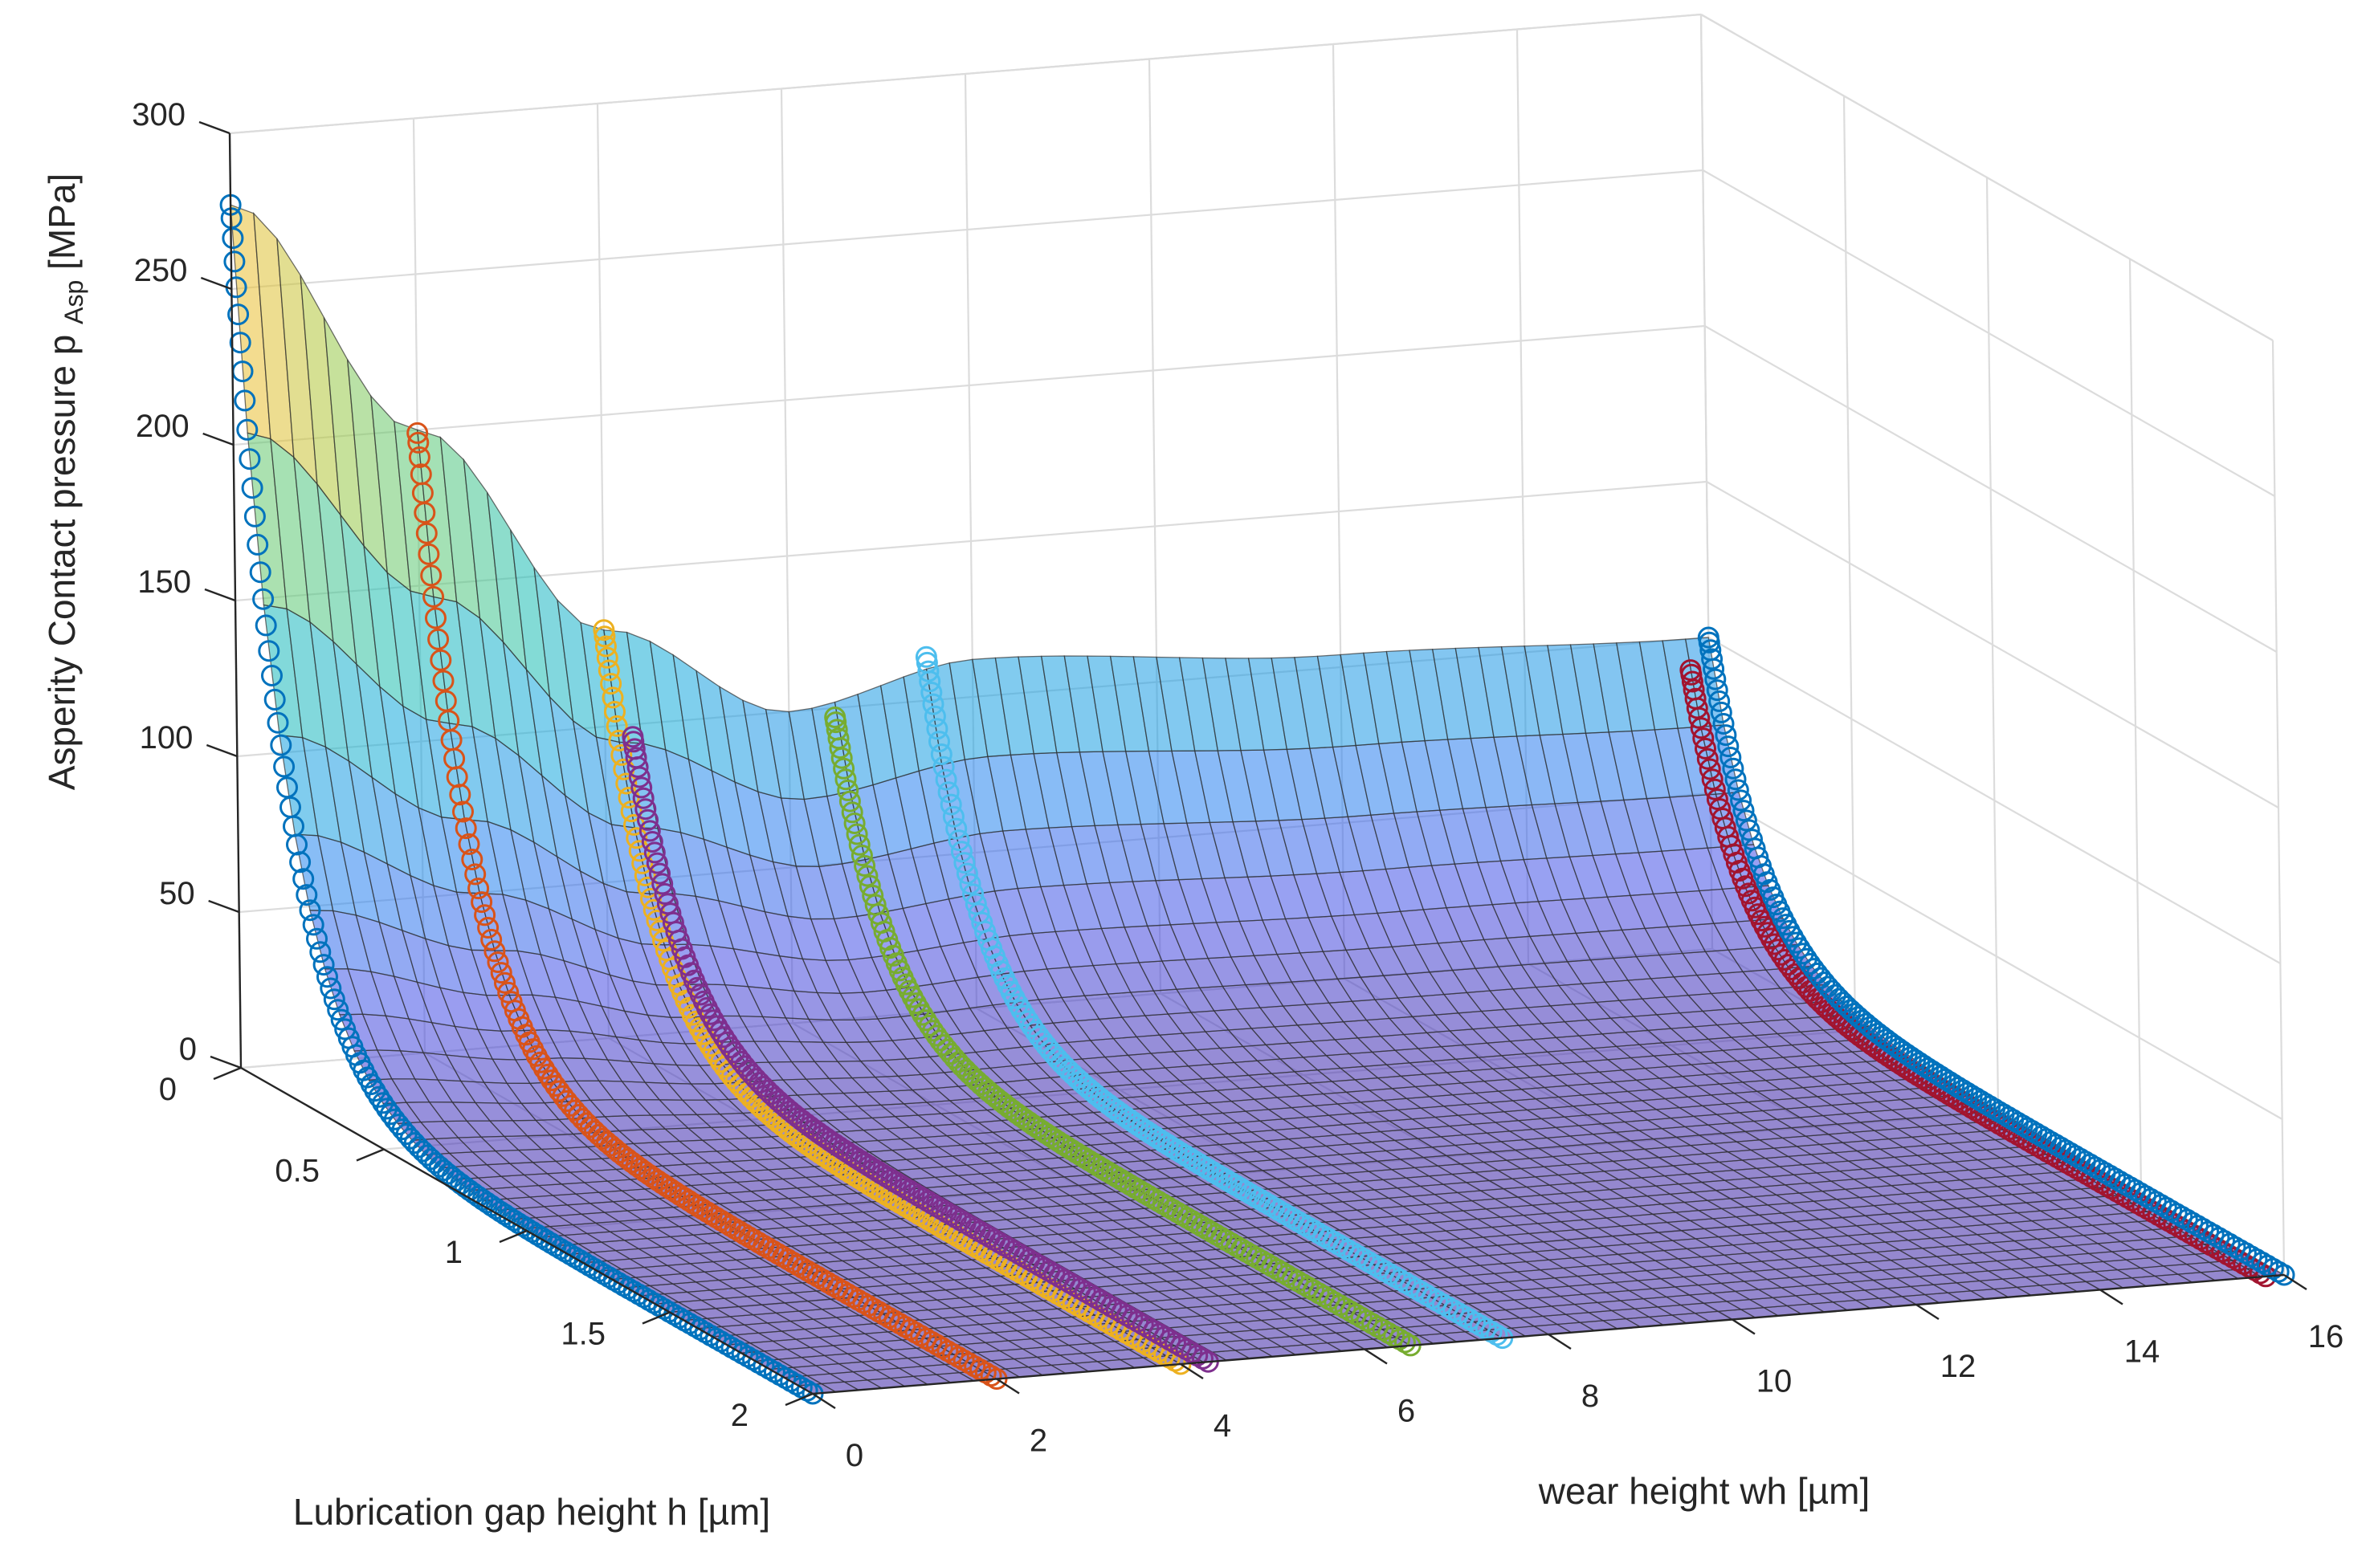  I want to click on x-tick-label: 16, so click(2326, 1336).